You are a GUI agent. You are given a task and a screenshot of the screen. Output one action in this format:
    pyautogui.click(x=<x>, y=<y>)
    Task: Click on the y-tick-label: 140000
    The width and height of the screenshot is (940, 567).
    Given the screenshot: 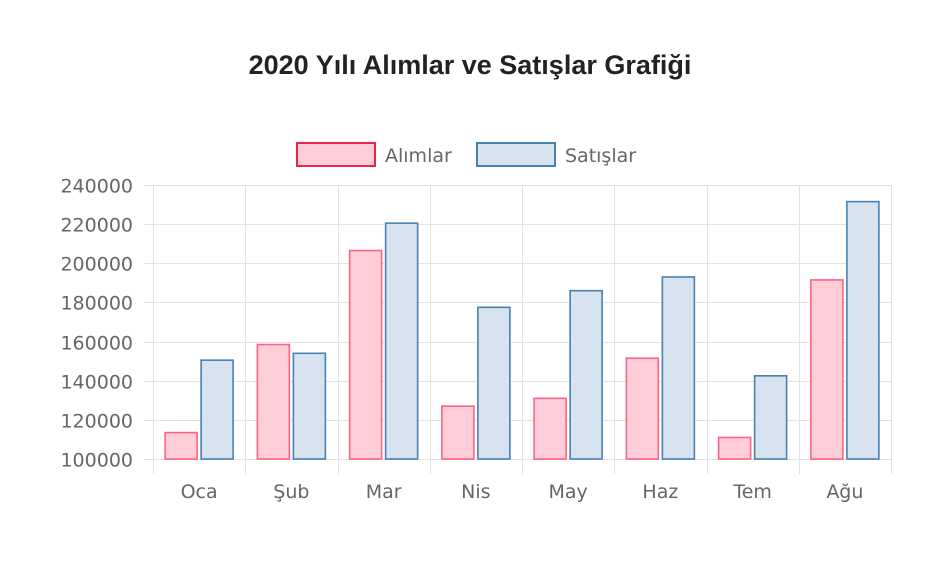 What is the action you would take?
    pyautogui.click(x=96, y=383)
    